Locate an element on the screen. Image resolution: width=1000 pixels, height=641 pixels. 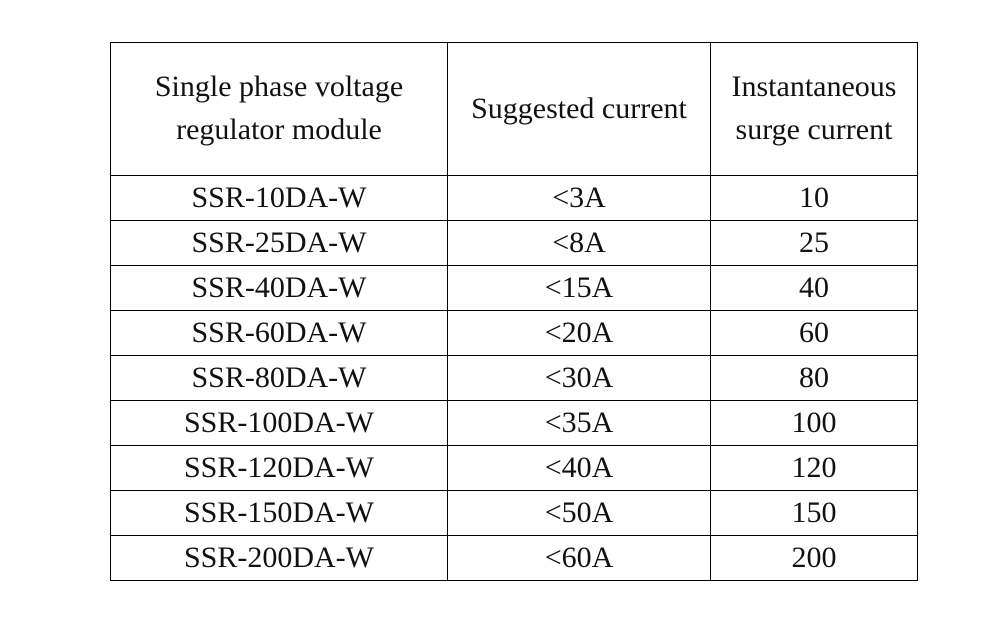
table-row: SSR-150DA-W <50A 150 is located at coordinates (514, 513).